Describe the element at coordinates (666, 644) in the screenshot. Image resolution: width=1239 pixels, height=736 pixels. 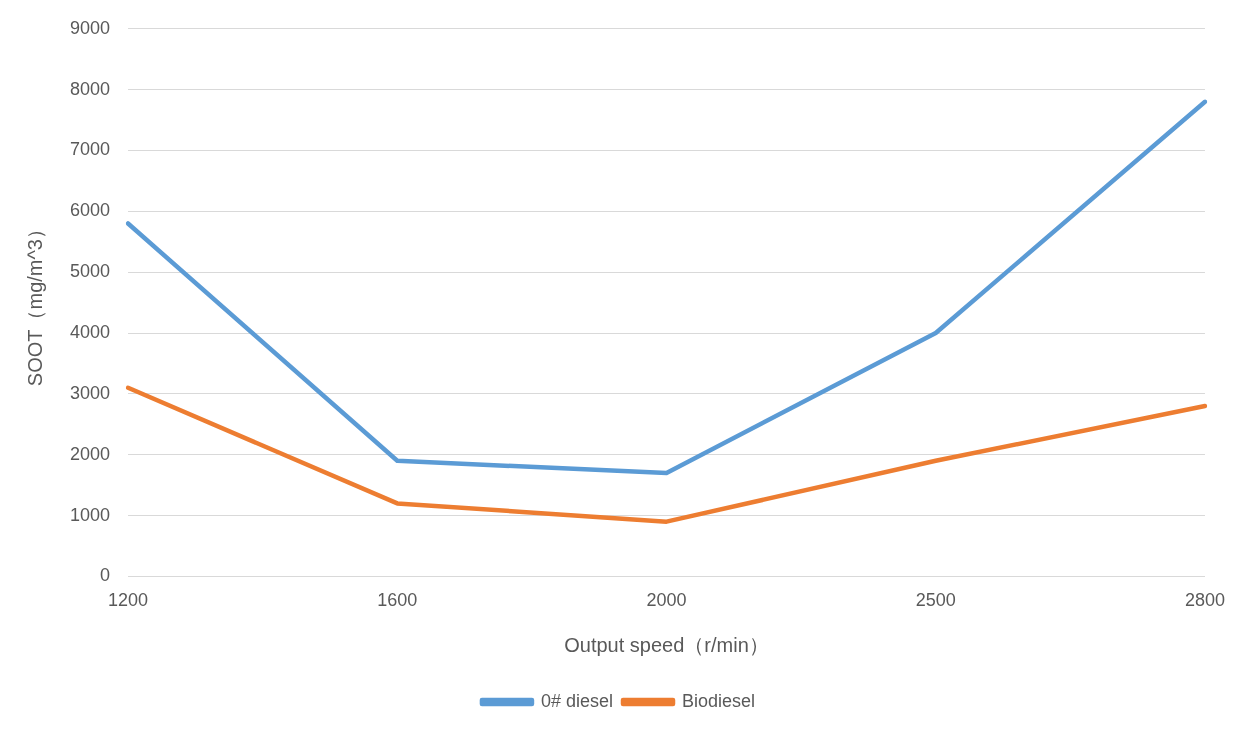
I see `x-axis-title: Output speed（r/min）` at that location.